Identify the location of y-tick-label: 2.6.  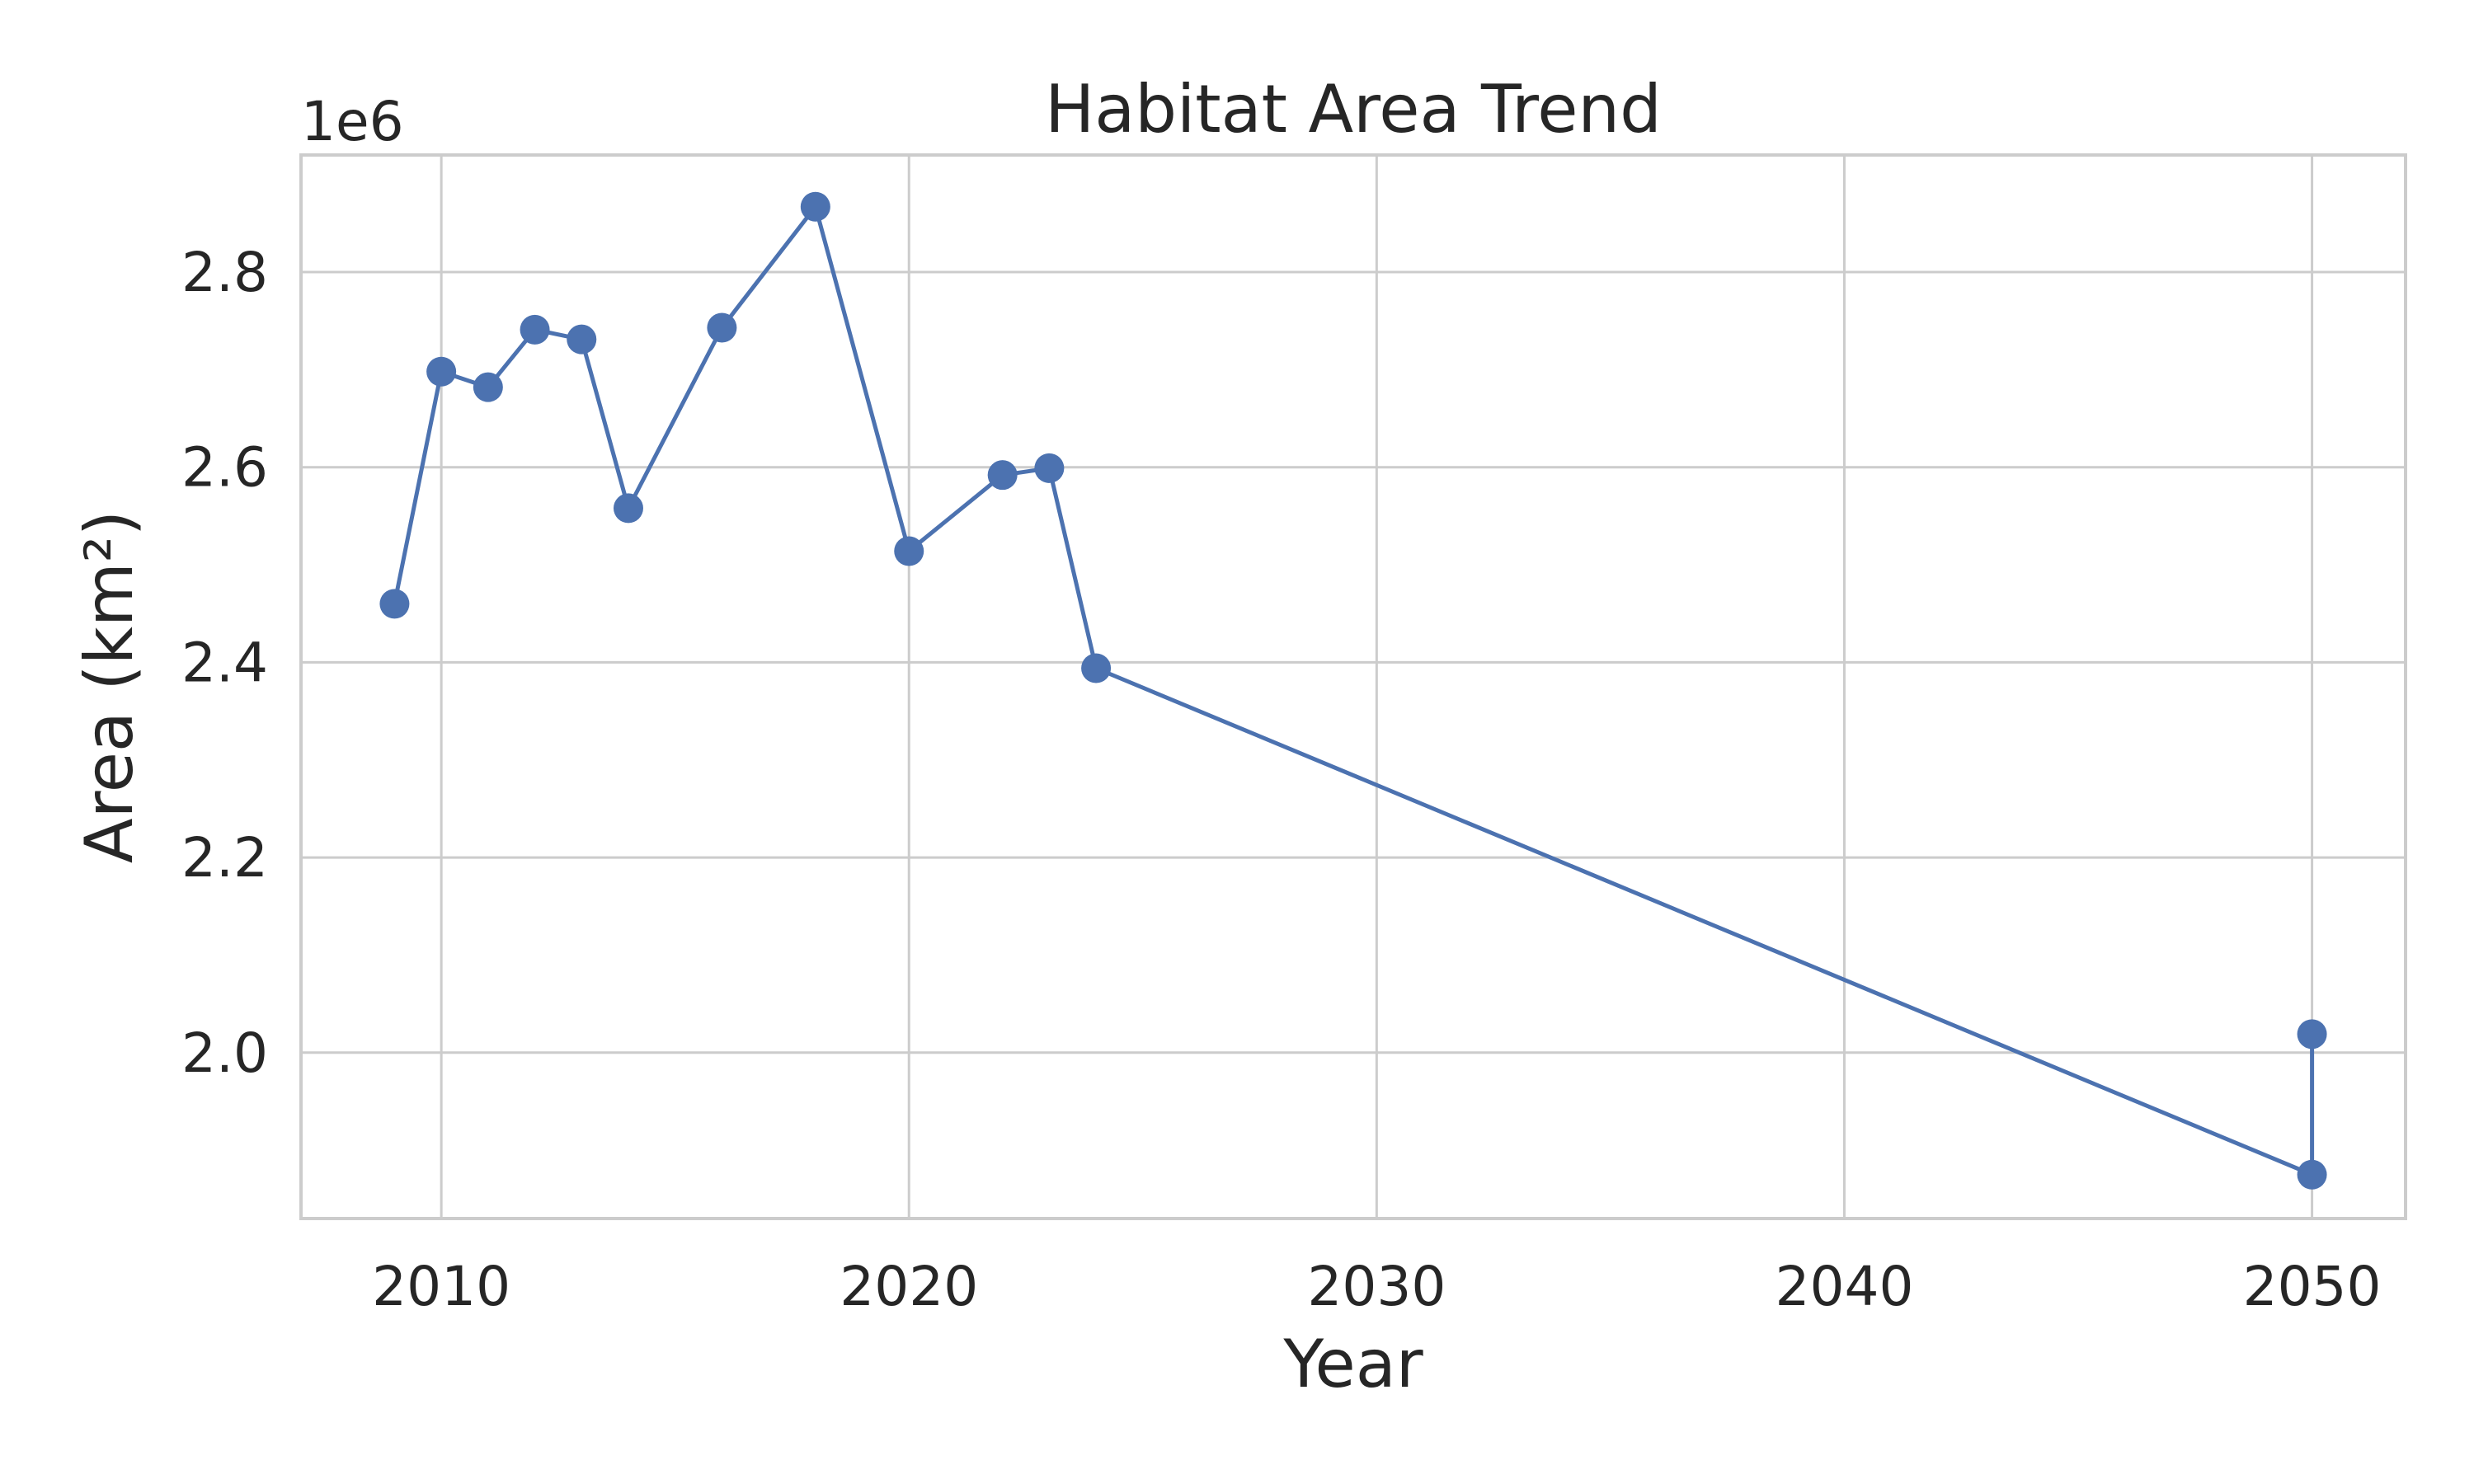
(224, 468).